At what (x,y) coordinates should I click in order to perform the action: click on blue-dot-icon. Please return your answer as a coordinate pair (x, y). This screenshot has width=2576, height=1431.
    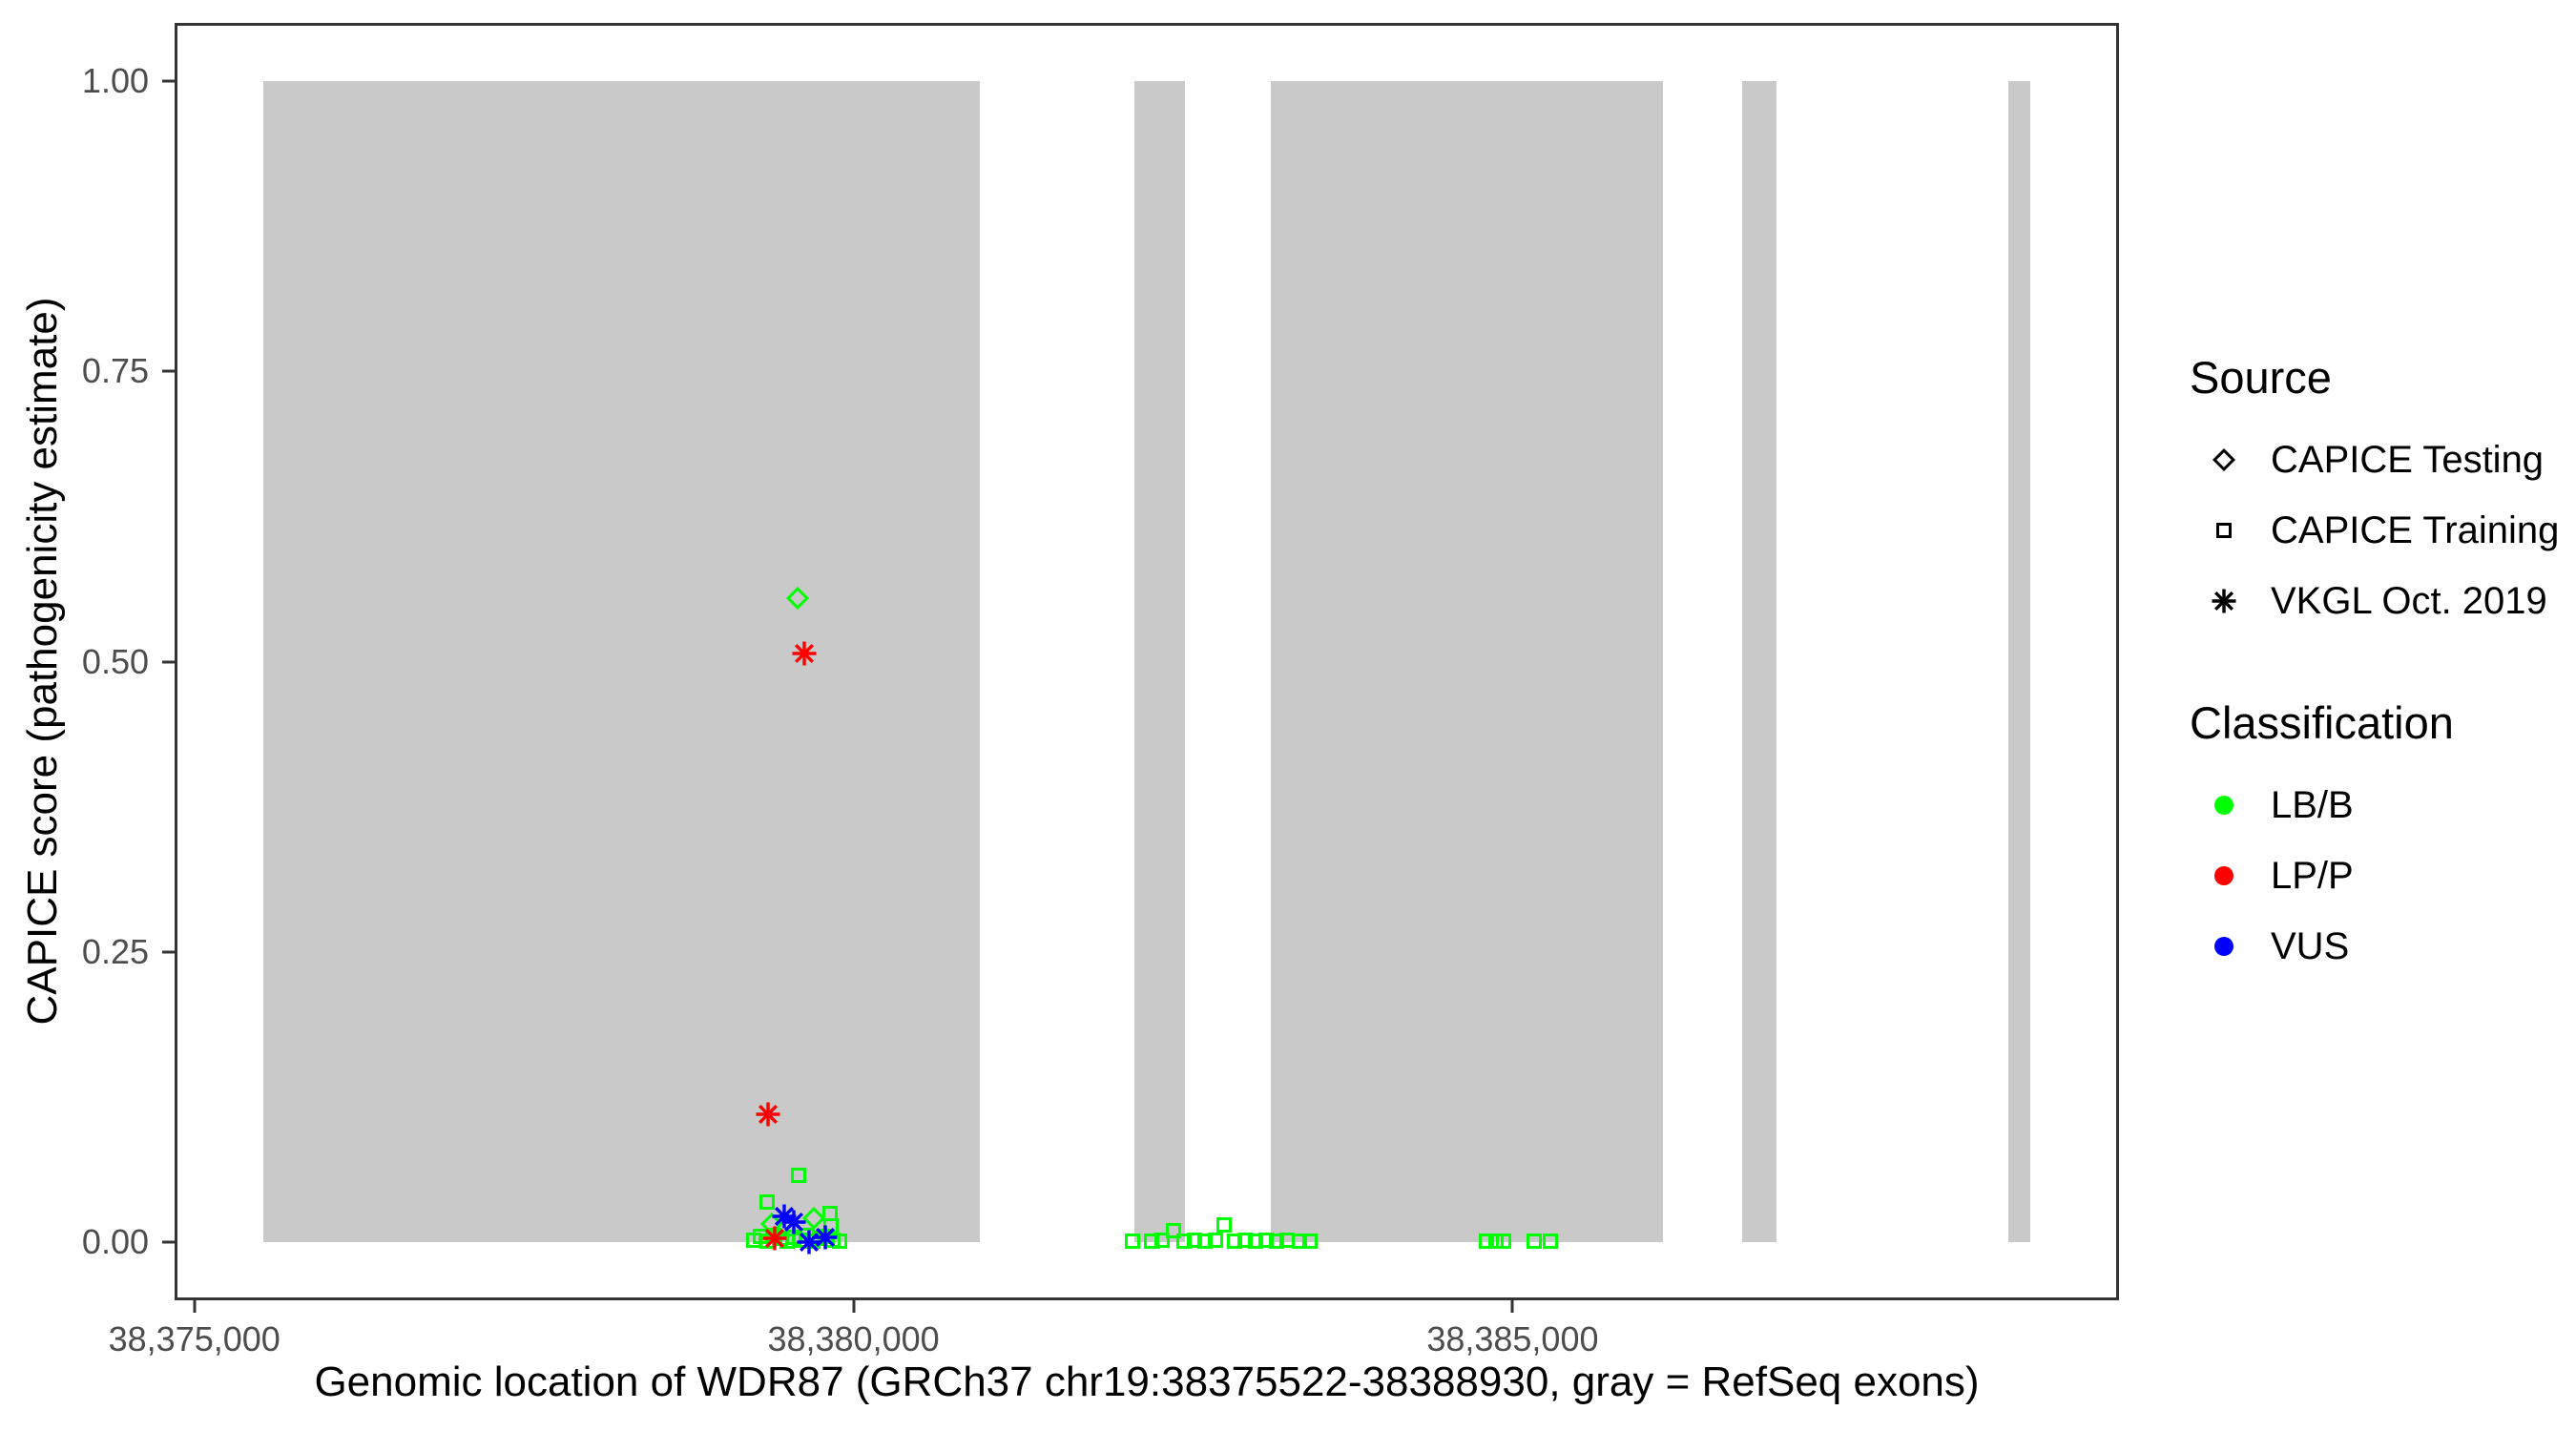
    Looking at the image, I should click on (2223, 946).